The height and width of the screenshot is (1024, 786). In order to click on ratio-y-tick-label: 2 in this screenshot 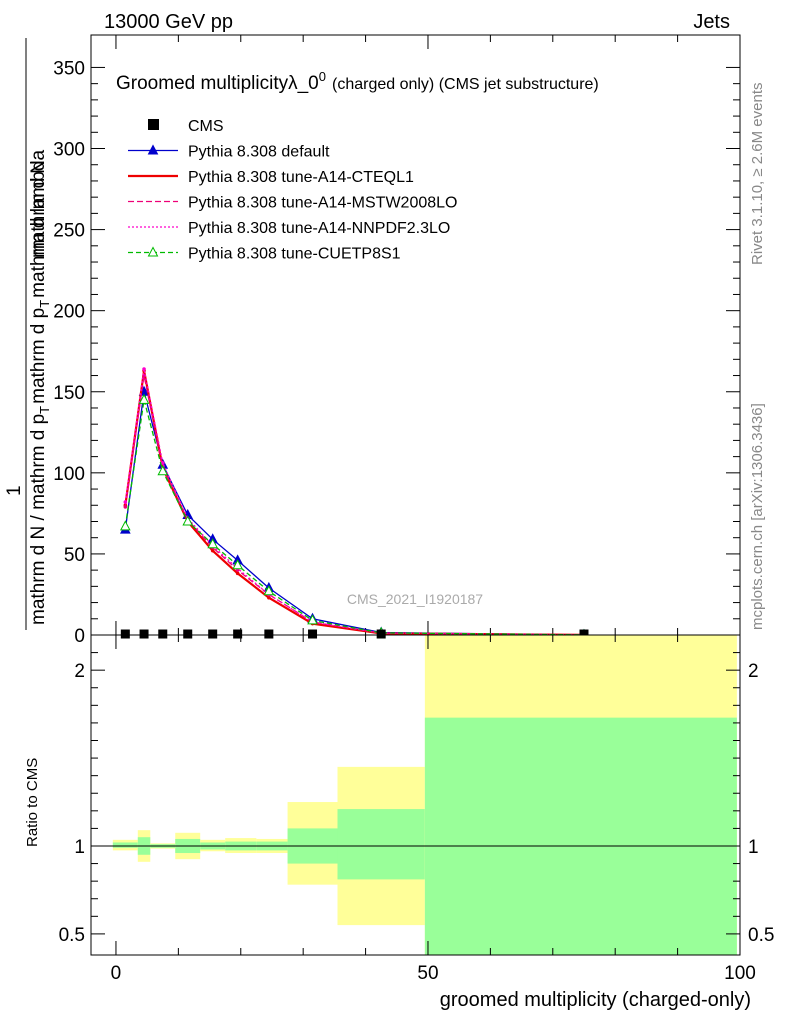, I will do `click(79, 671)`.